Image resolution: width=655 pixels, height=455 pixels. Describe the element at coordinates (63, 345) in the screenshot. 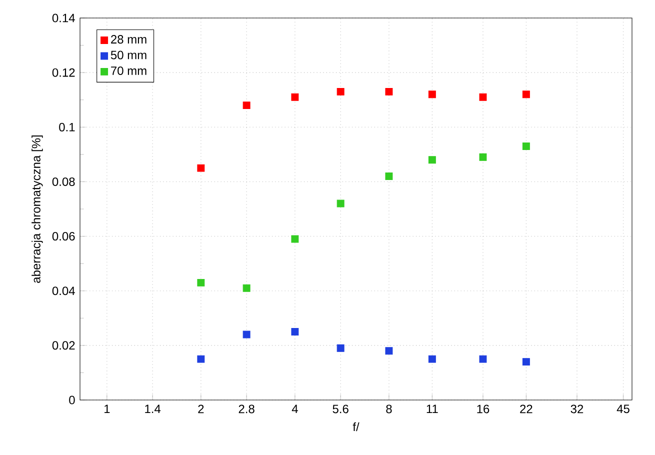

I see `y-tick-label: 0.02` at that location.